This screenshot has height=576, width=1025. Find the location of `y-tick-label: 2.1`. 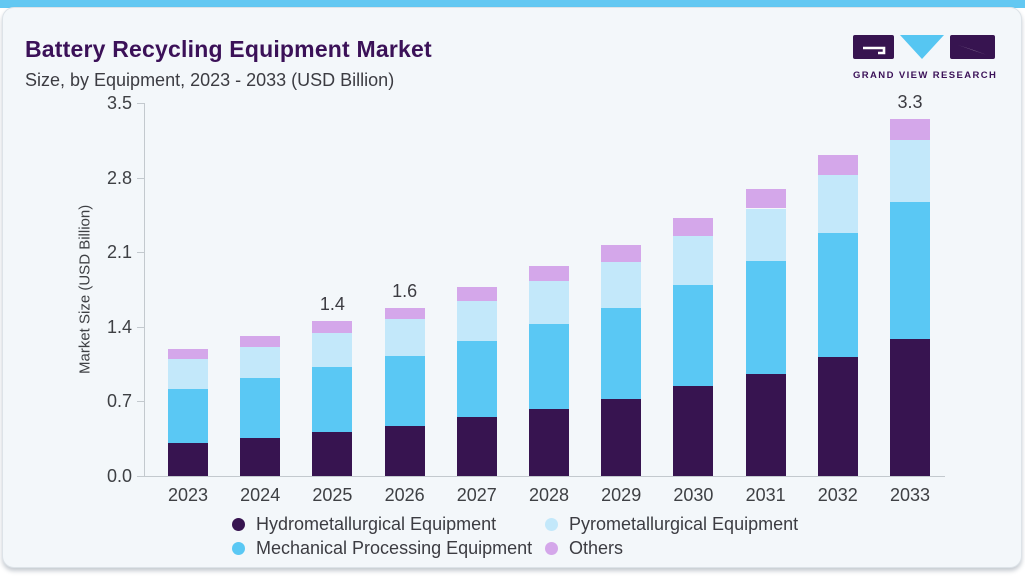

y-tick-label: 2.1 is located at coordinates (119, 252).